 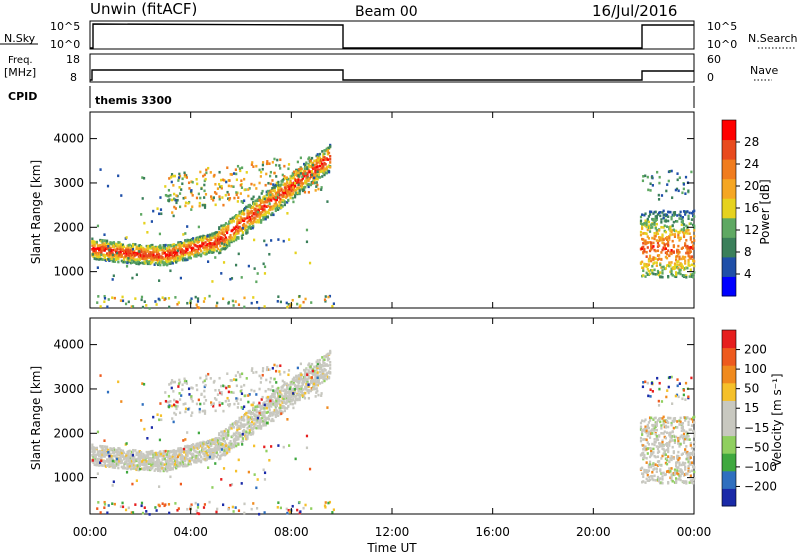 I want to click on nsearch-tick-bottom: 10^0, so click(x=722, y=44).